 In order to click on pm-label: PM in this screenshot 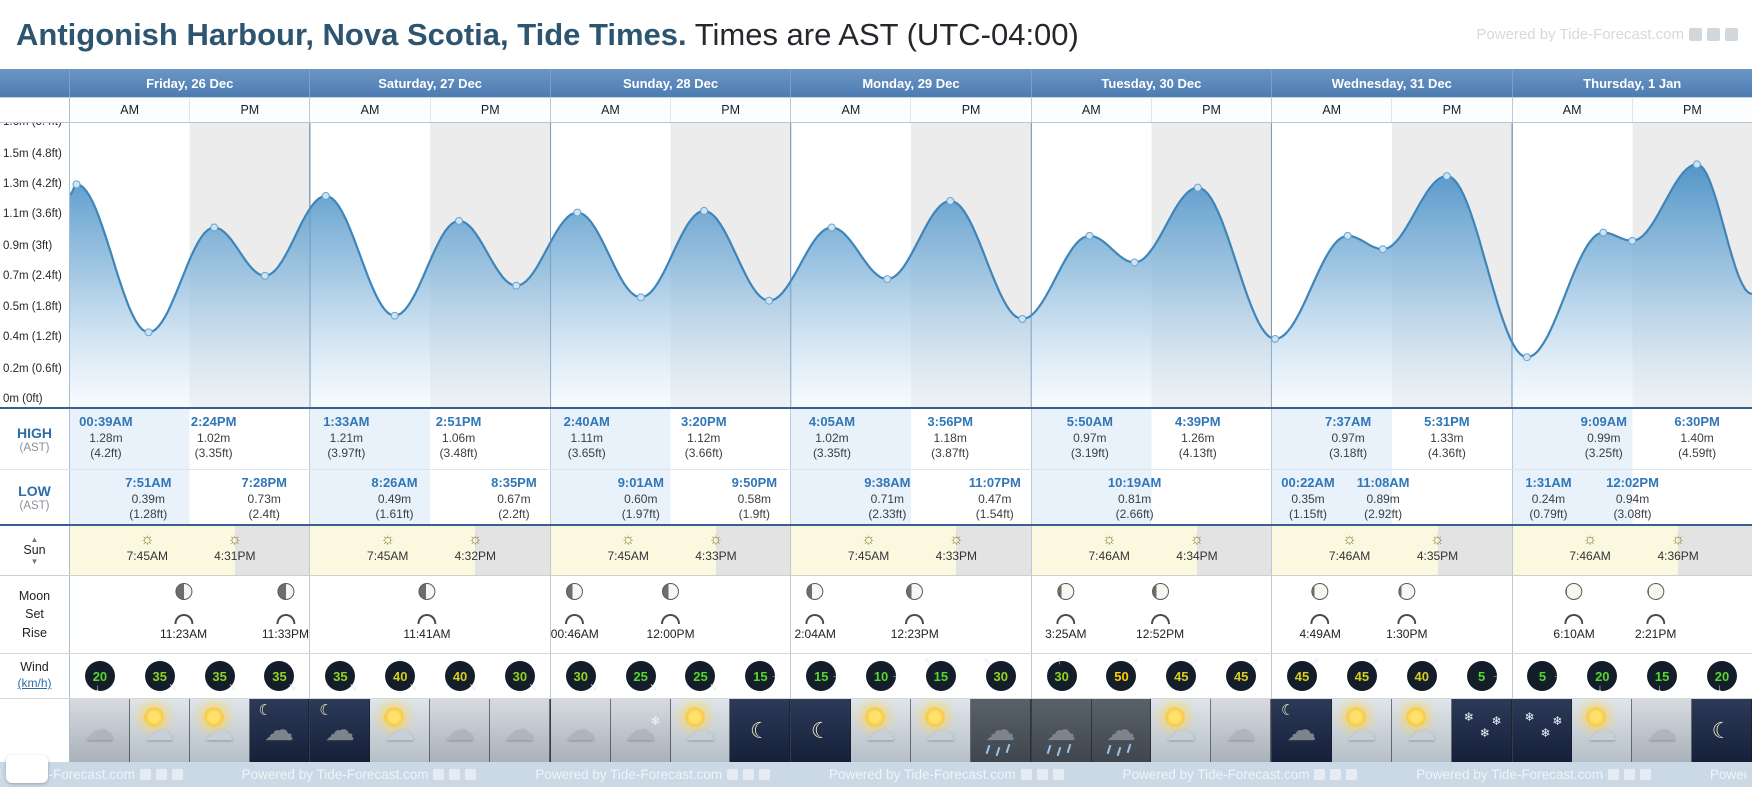, I will do `click(730, 110)`.